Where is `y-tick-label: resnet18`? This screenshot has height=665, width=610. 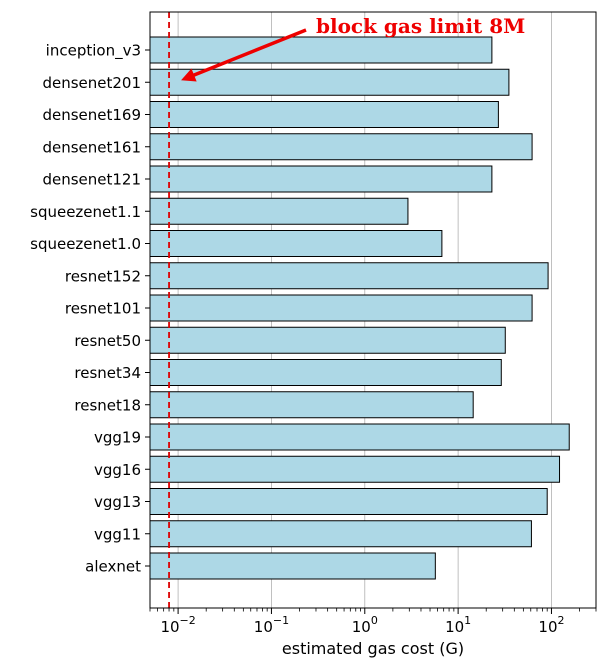
y-tick-label: resnet18 is located at coordinates (107, 405).